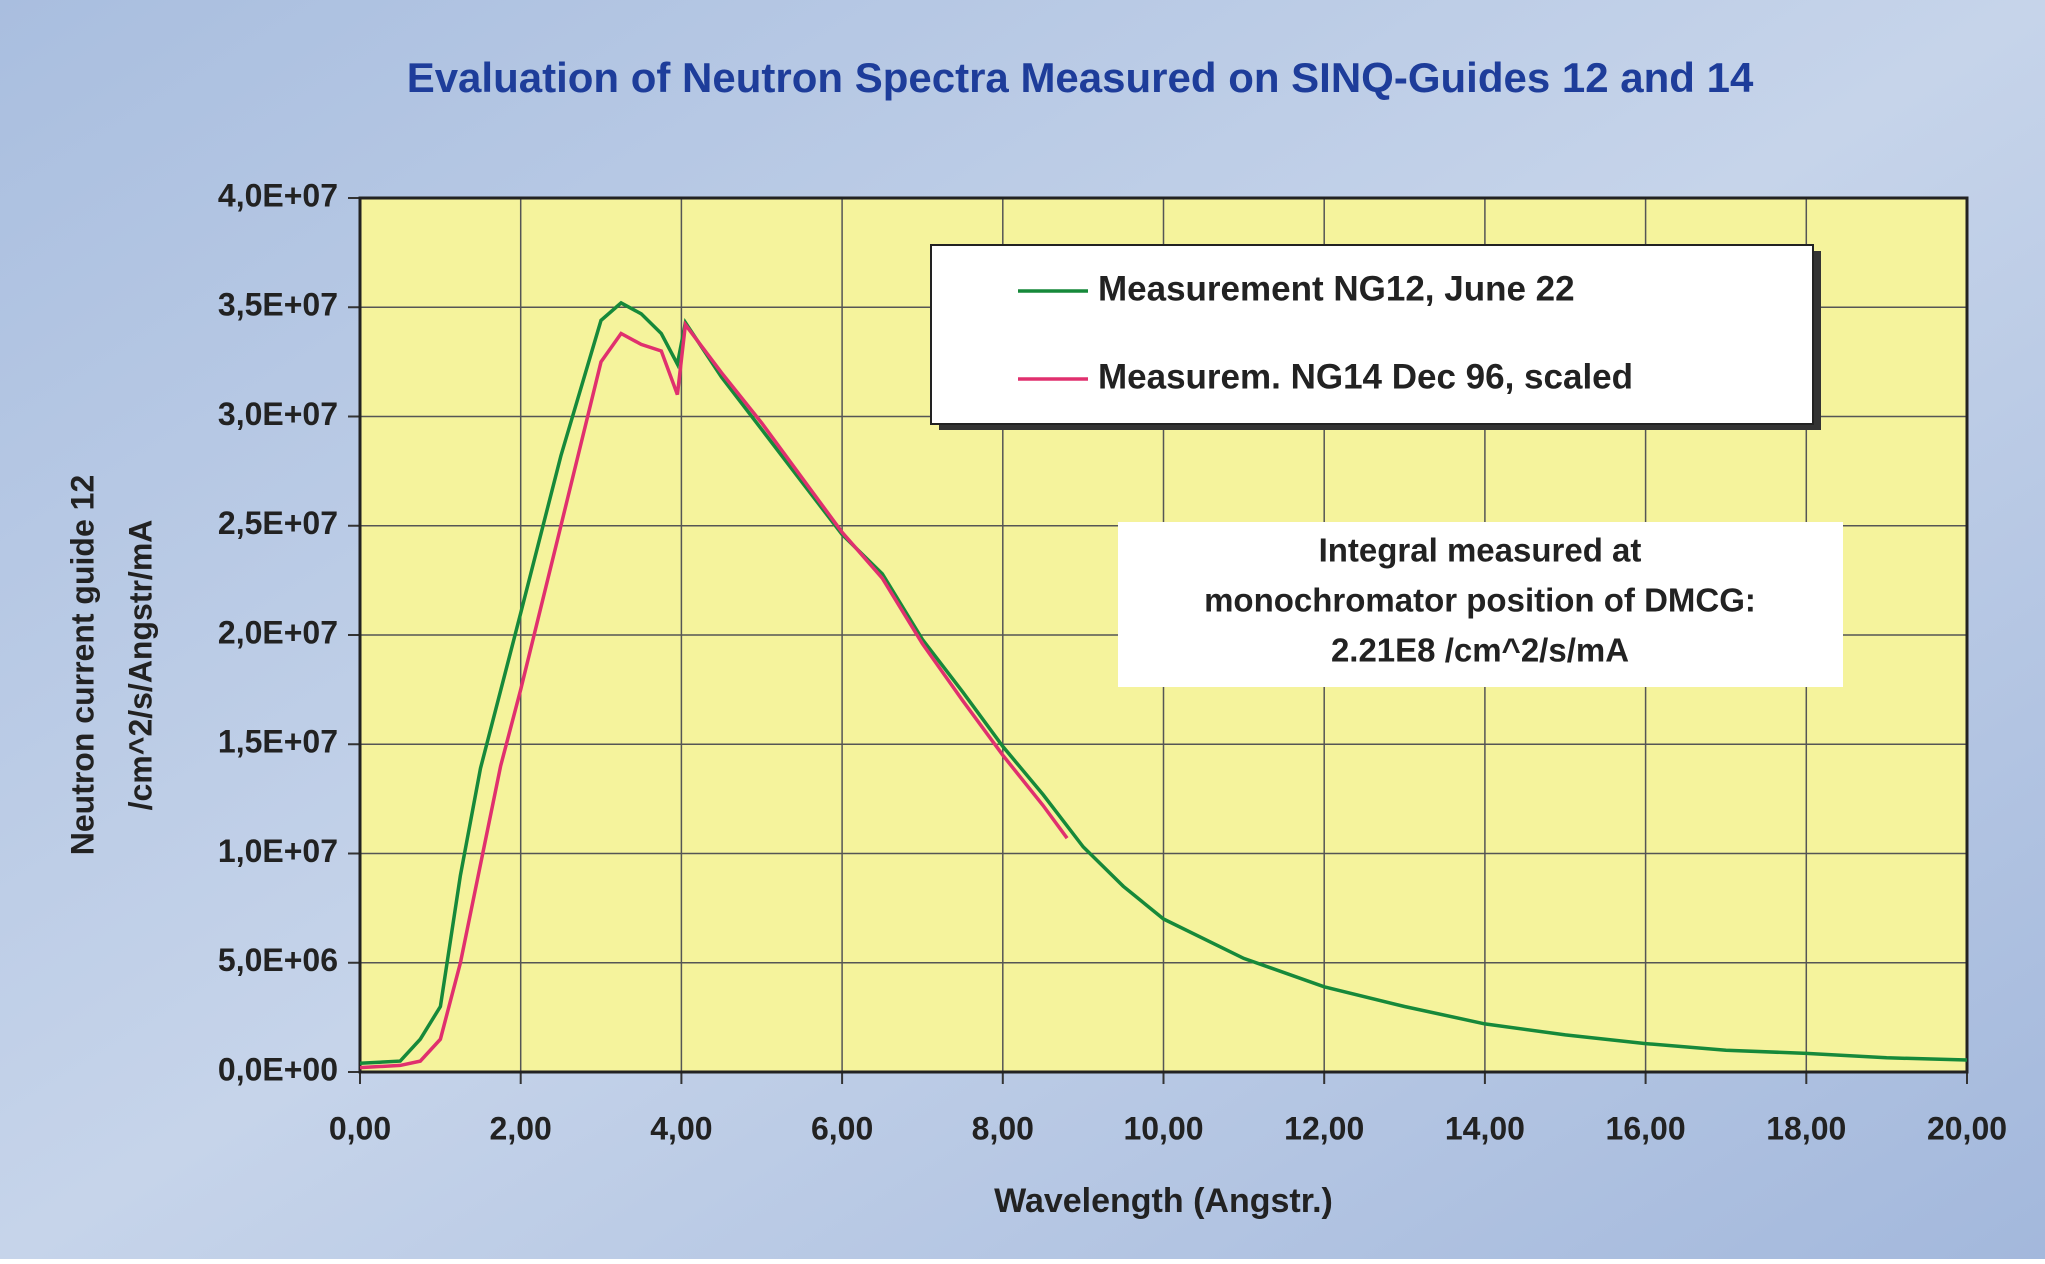 The image size is (2045, 1264). What do you see at coordinates (278, 742) in the screenshot?
I see `y-tick-label: 1,5E+07` at bounding box center [278, 742].